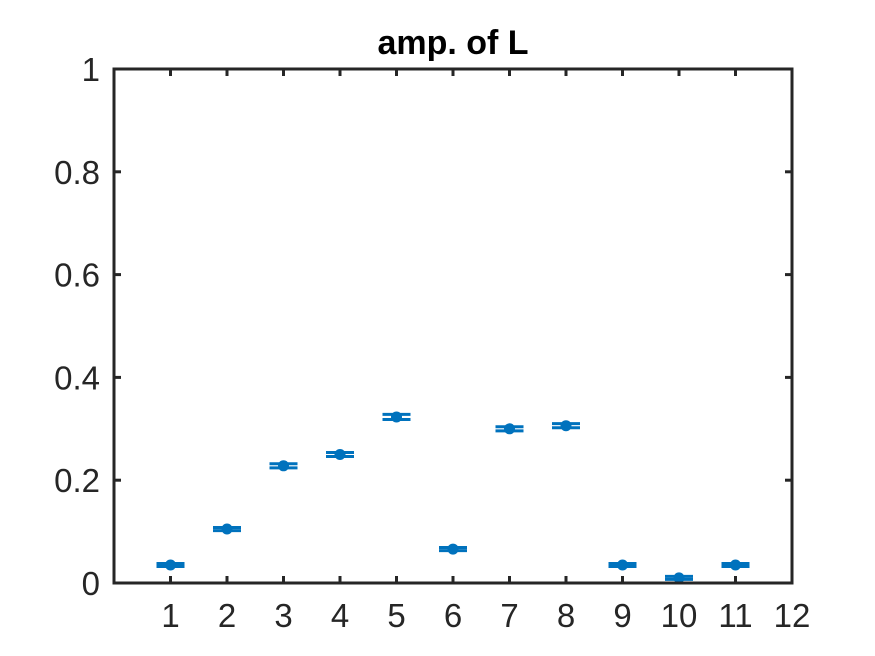  I want to click on x-tick-label: 7, so click(509, 615).